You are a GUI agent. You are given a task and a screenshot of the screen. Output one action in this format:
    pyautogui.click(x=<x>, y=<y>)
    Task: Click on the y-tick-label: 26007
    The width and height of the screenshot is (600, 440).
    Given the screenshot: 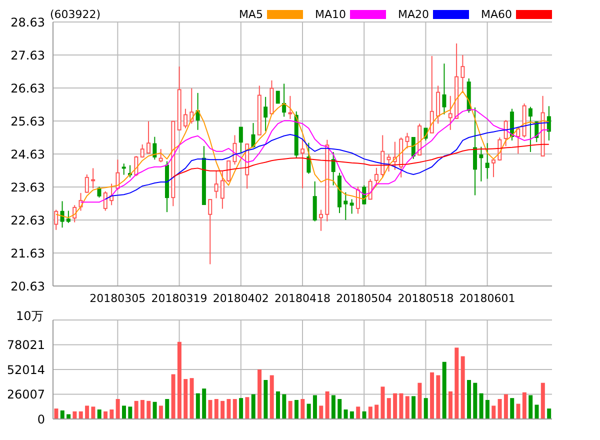 What is the action you would take?
    pyautogui.click(x=25, y=395)
    